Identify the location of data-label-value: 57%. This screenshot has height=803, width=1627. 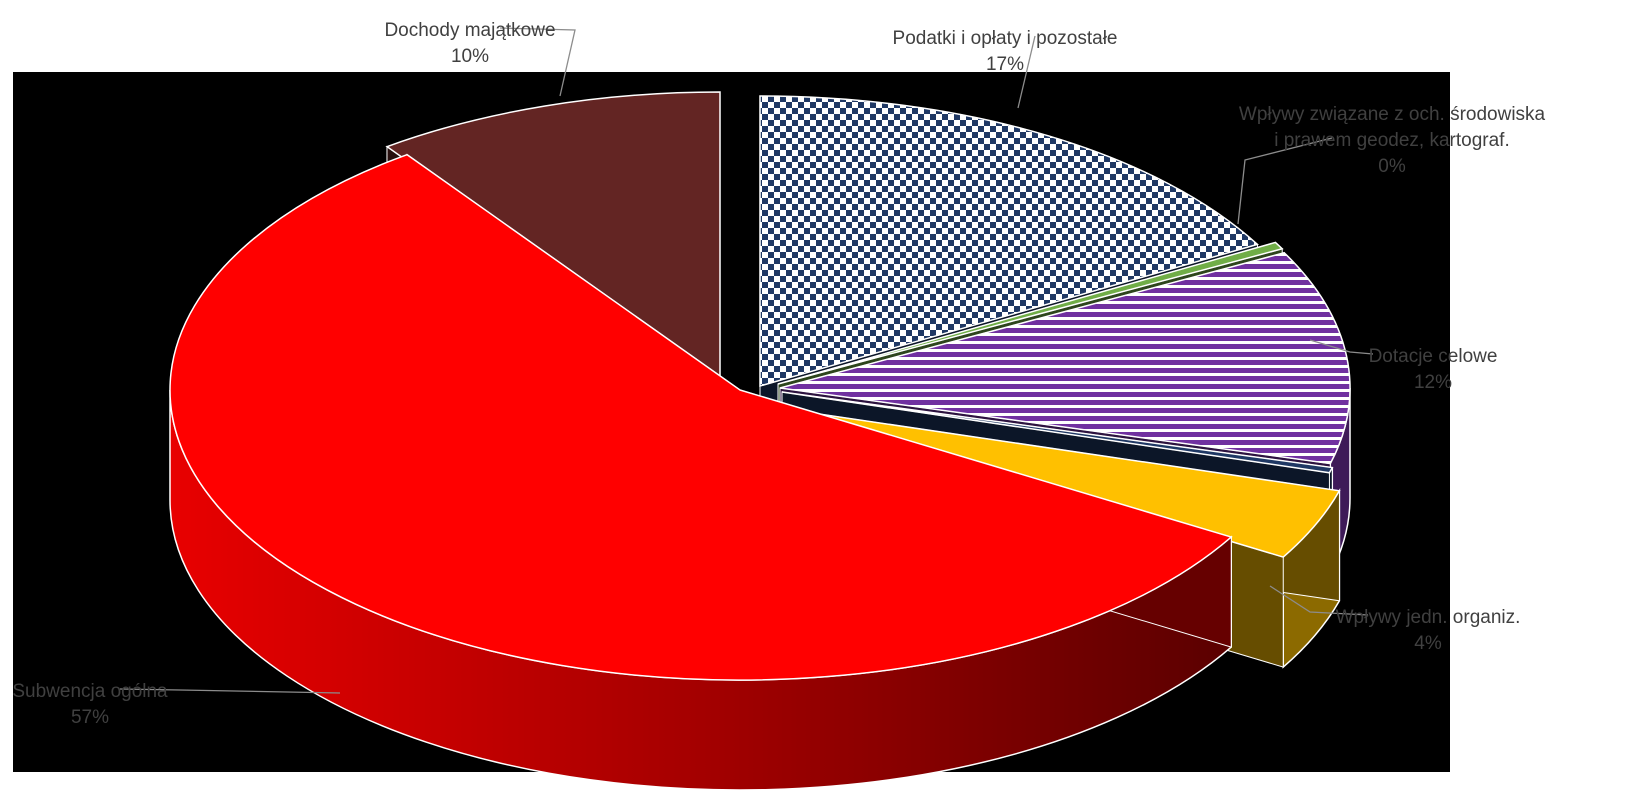
(90, 717).